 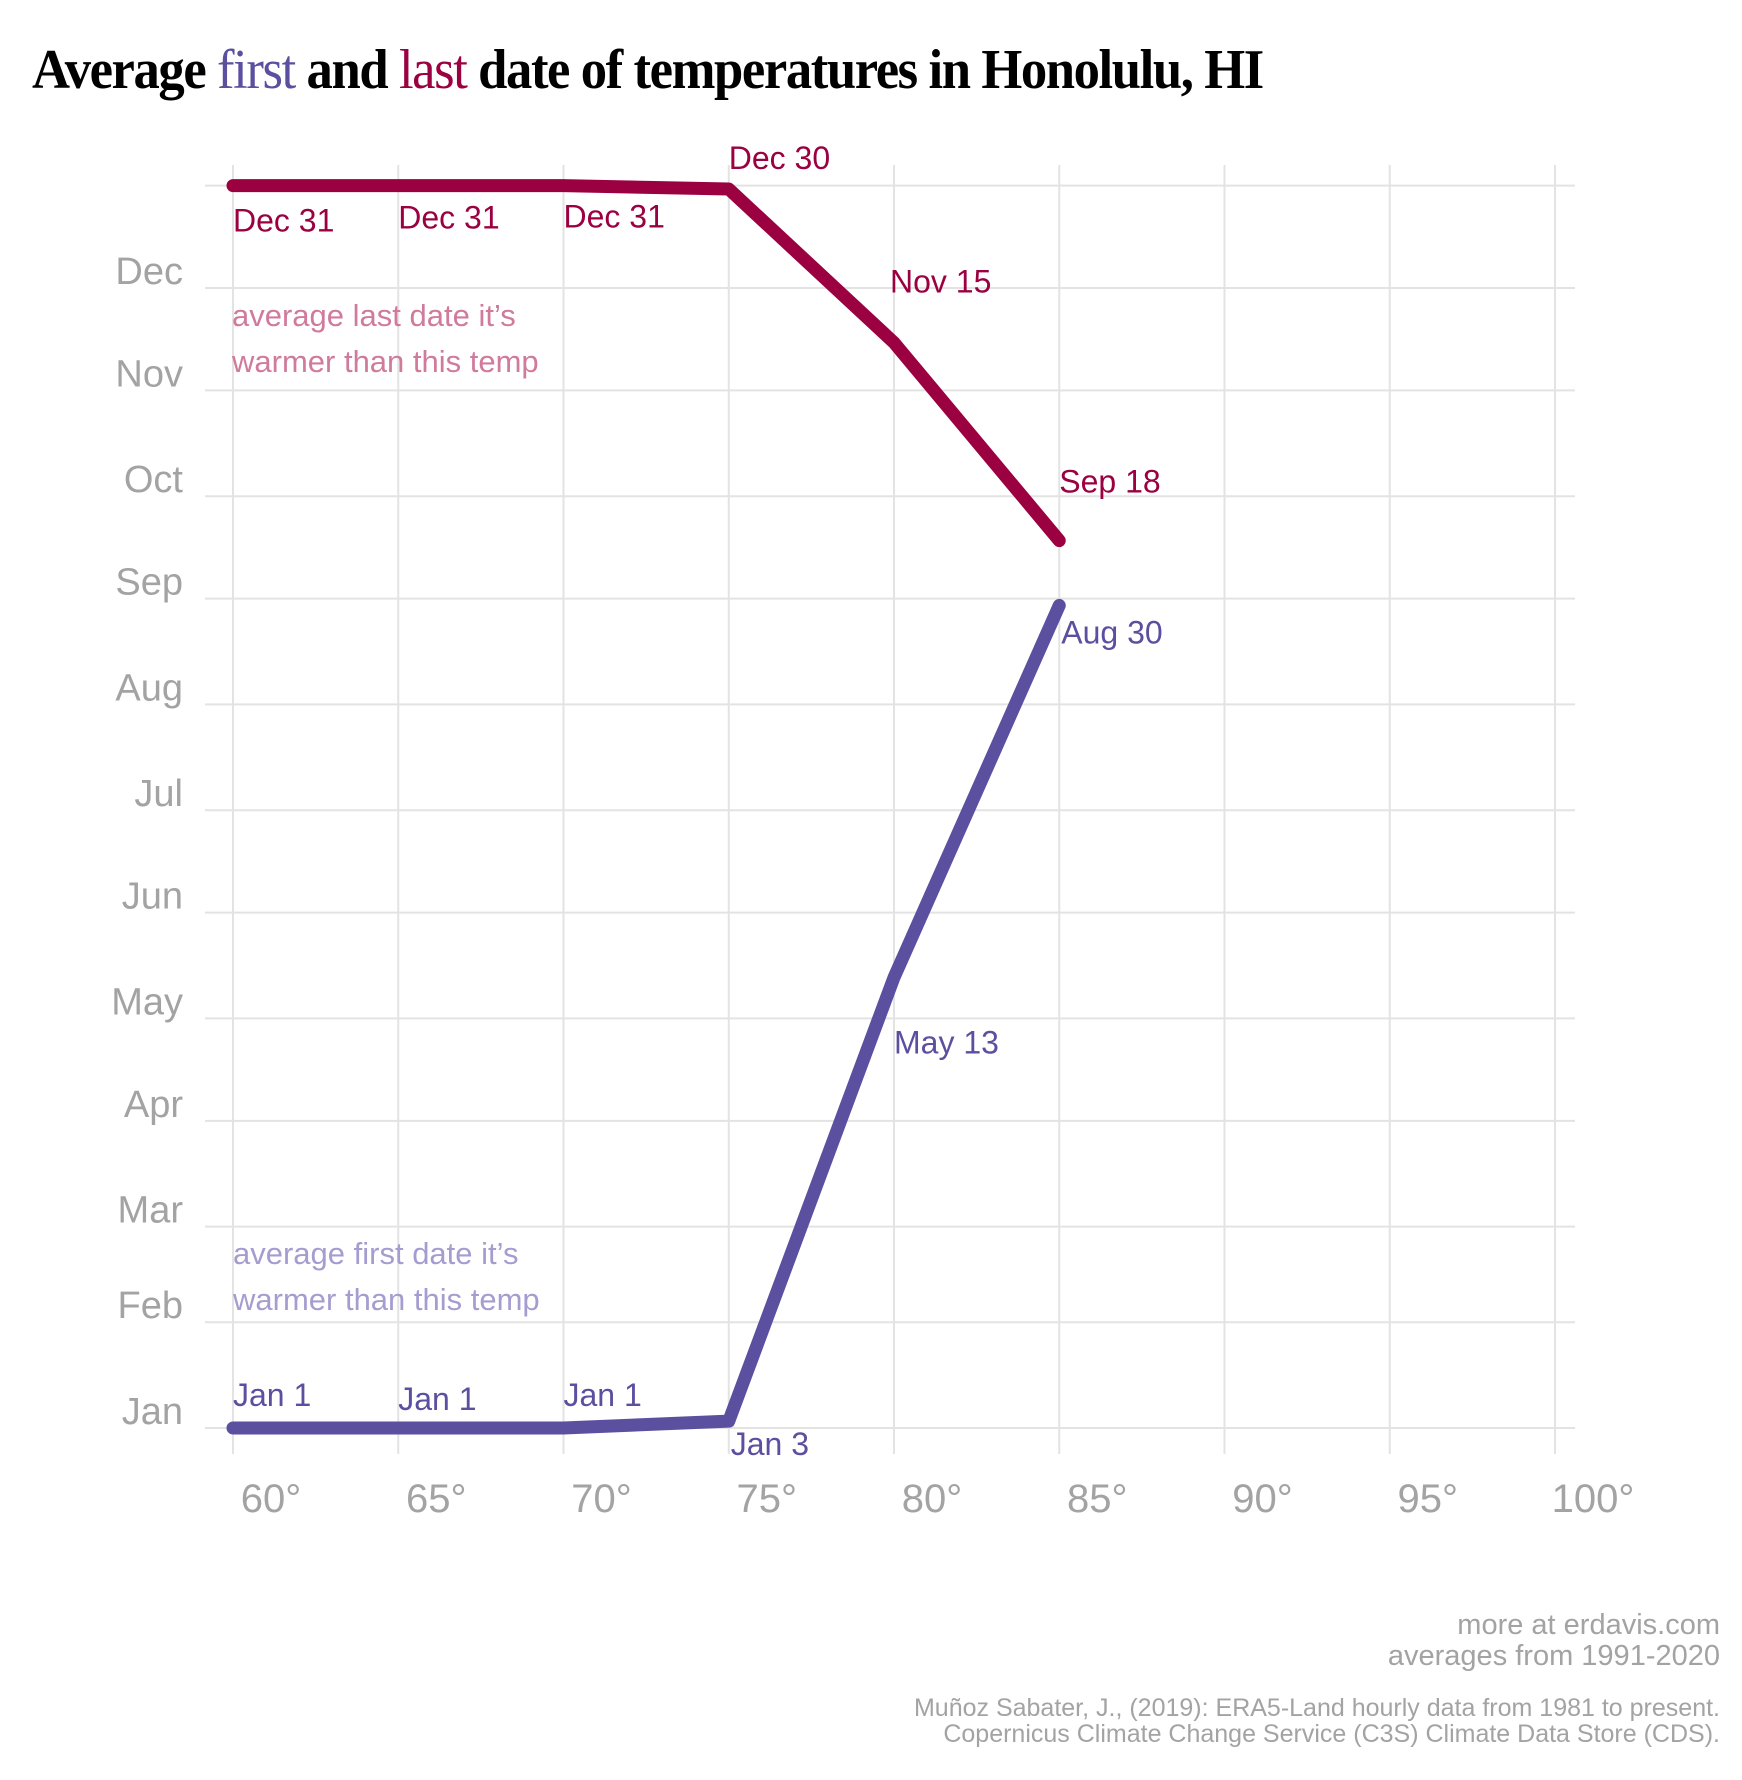 I want to click on title-middle: and, so click(x=346, y=70).